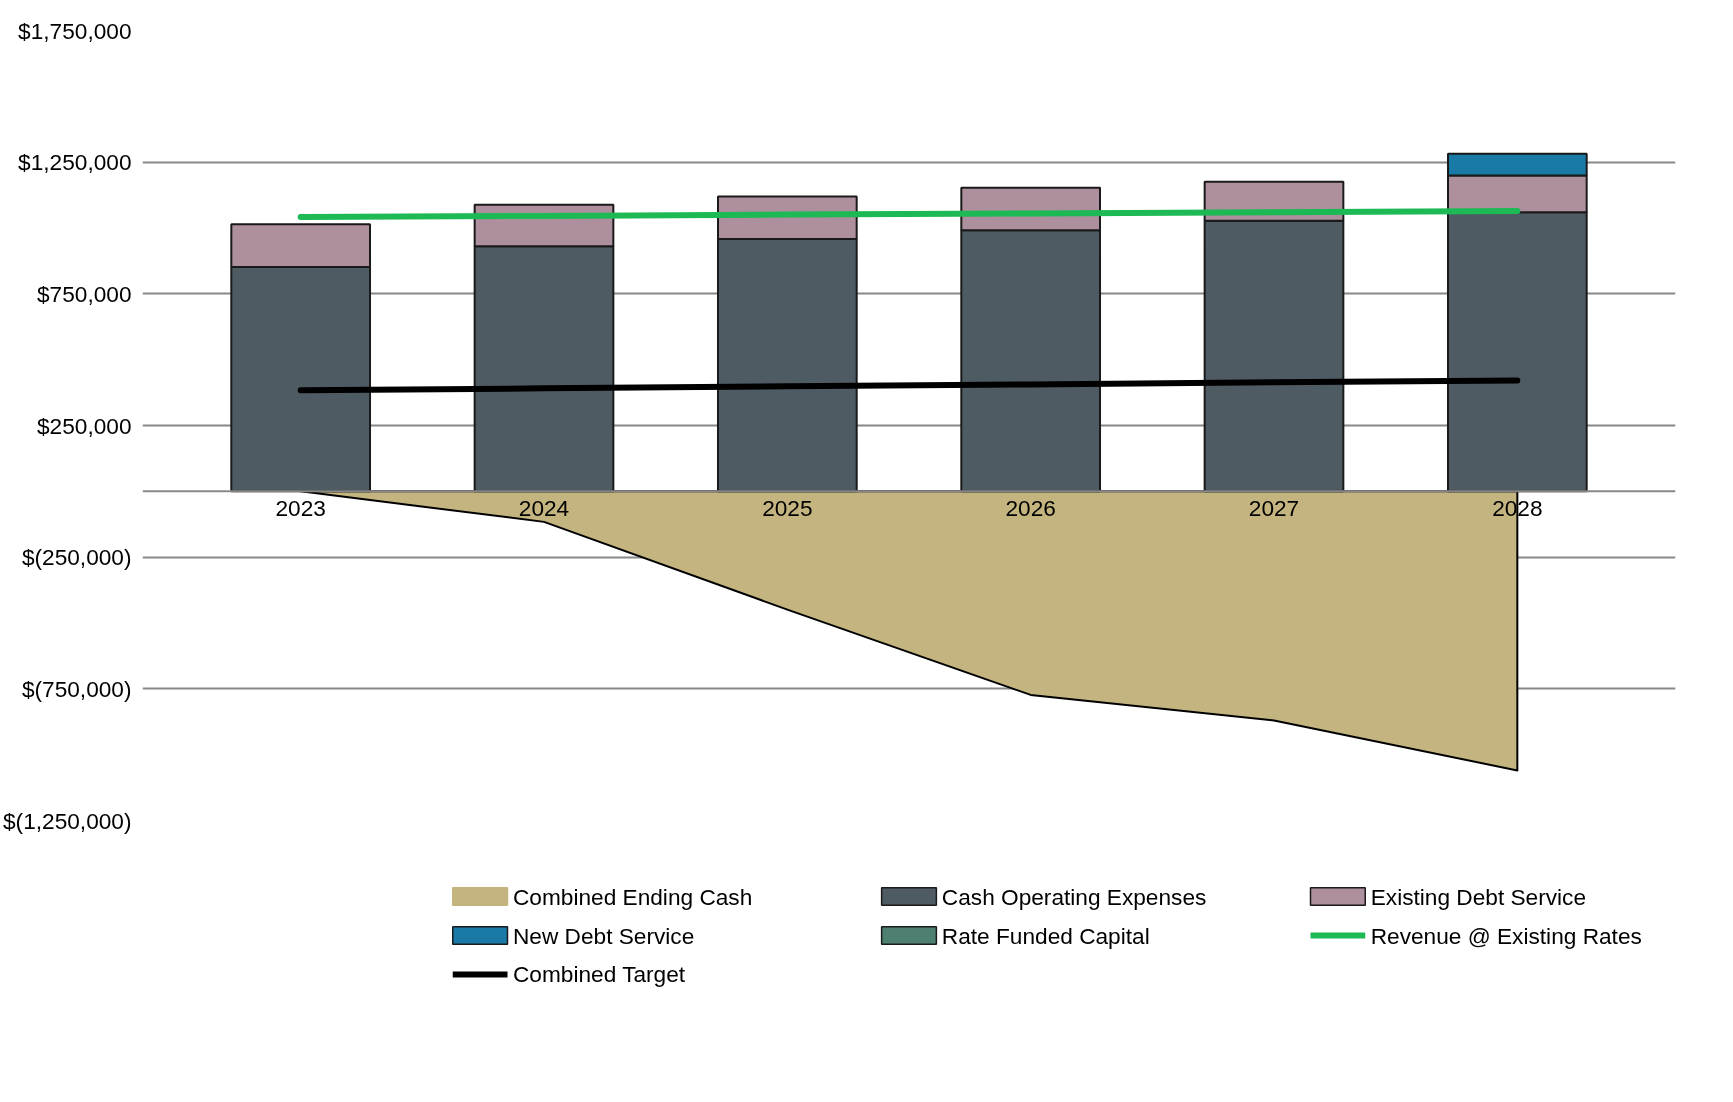 Image resolution: width=1733 pixels, height=1102 pixels. Describe the element at coordinates (1045, 935) in the screenshot. I see `legend-label: Rate Funded Capital` at that location.